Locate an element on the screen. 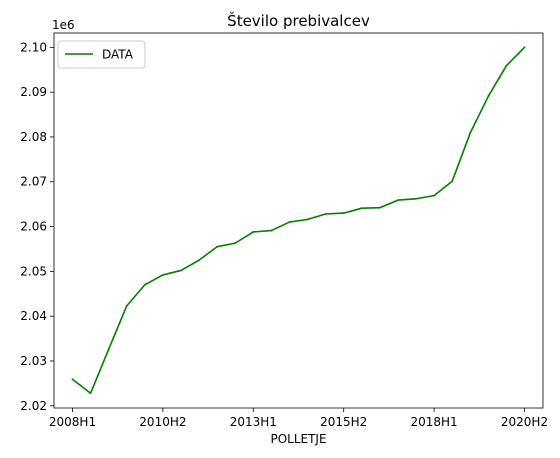 The image size is (560, 458). legend: DATA is located at coordinates (101, 54).